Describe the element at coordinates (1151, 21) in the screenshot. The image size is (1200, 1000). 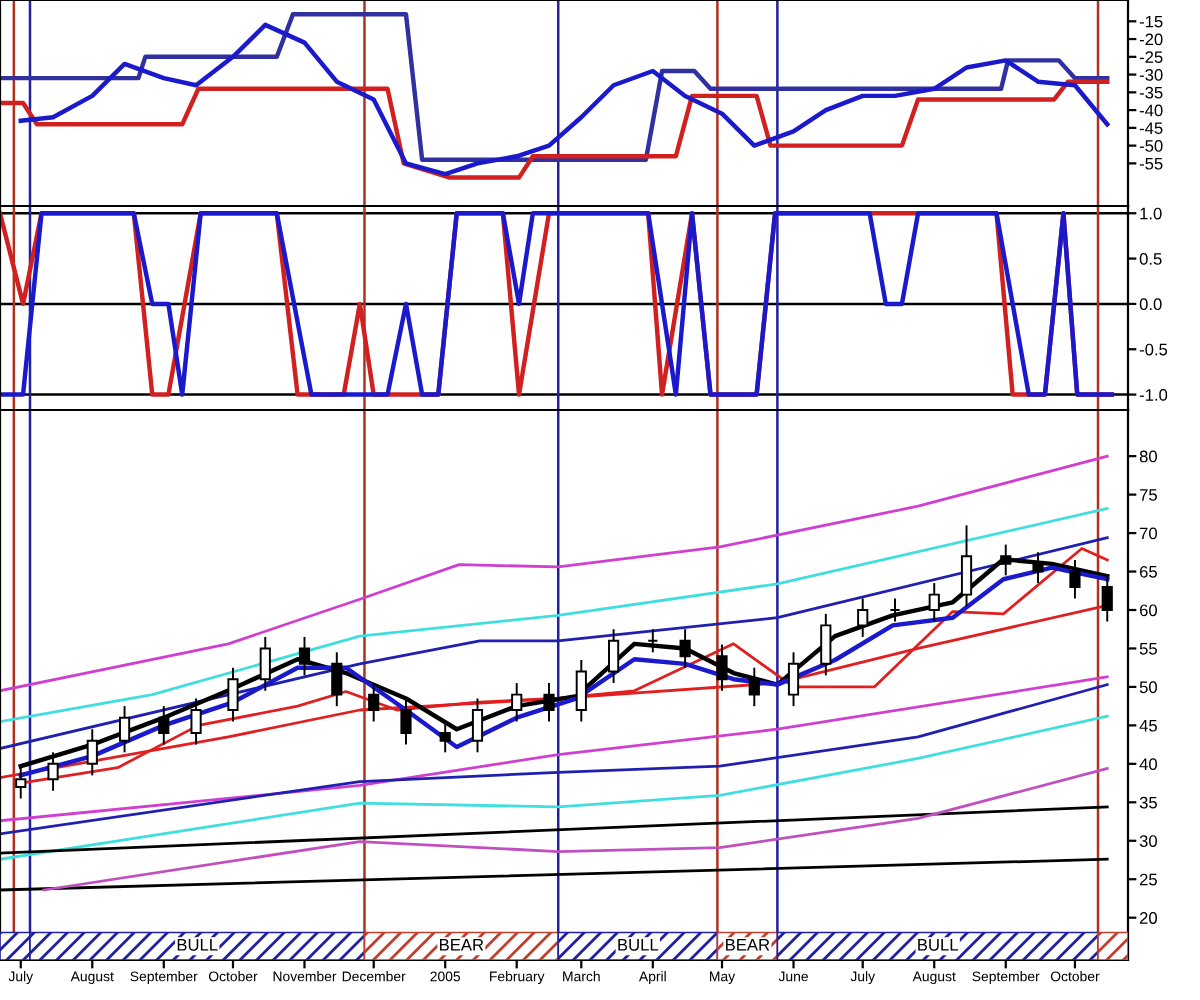
I see `y-tick-label: -15` at that location.